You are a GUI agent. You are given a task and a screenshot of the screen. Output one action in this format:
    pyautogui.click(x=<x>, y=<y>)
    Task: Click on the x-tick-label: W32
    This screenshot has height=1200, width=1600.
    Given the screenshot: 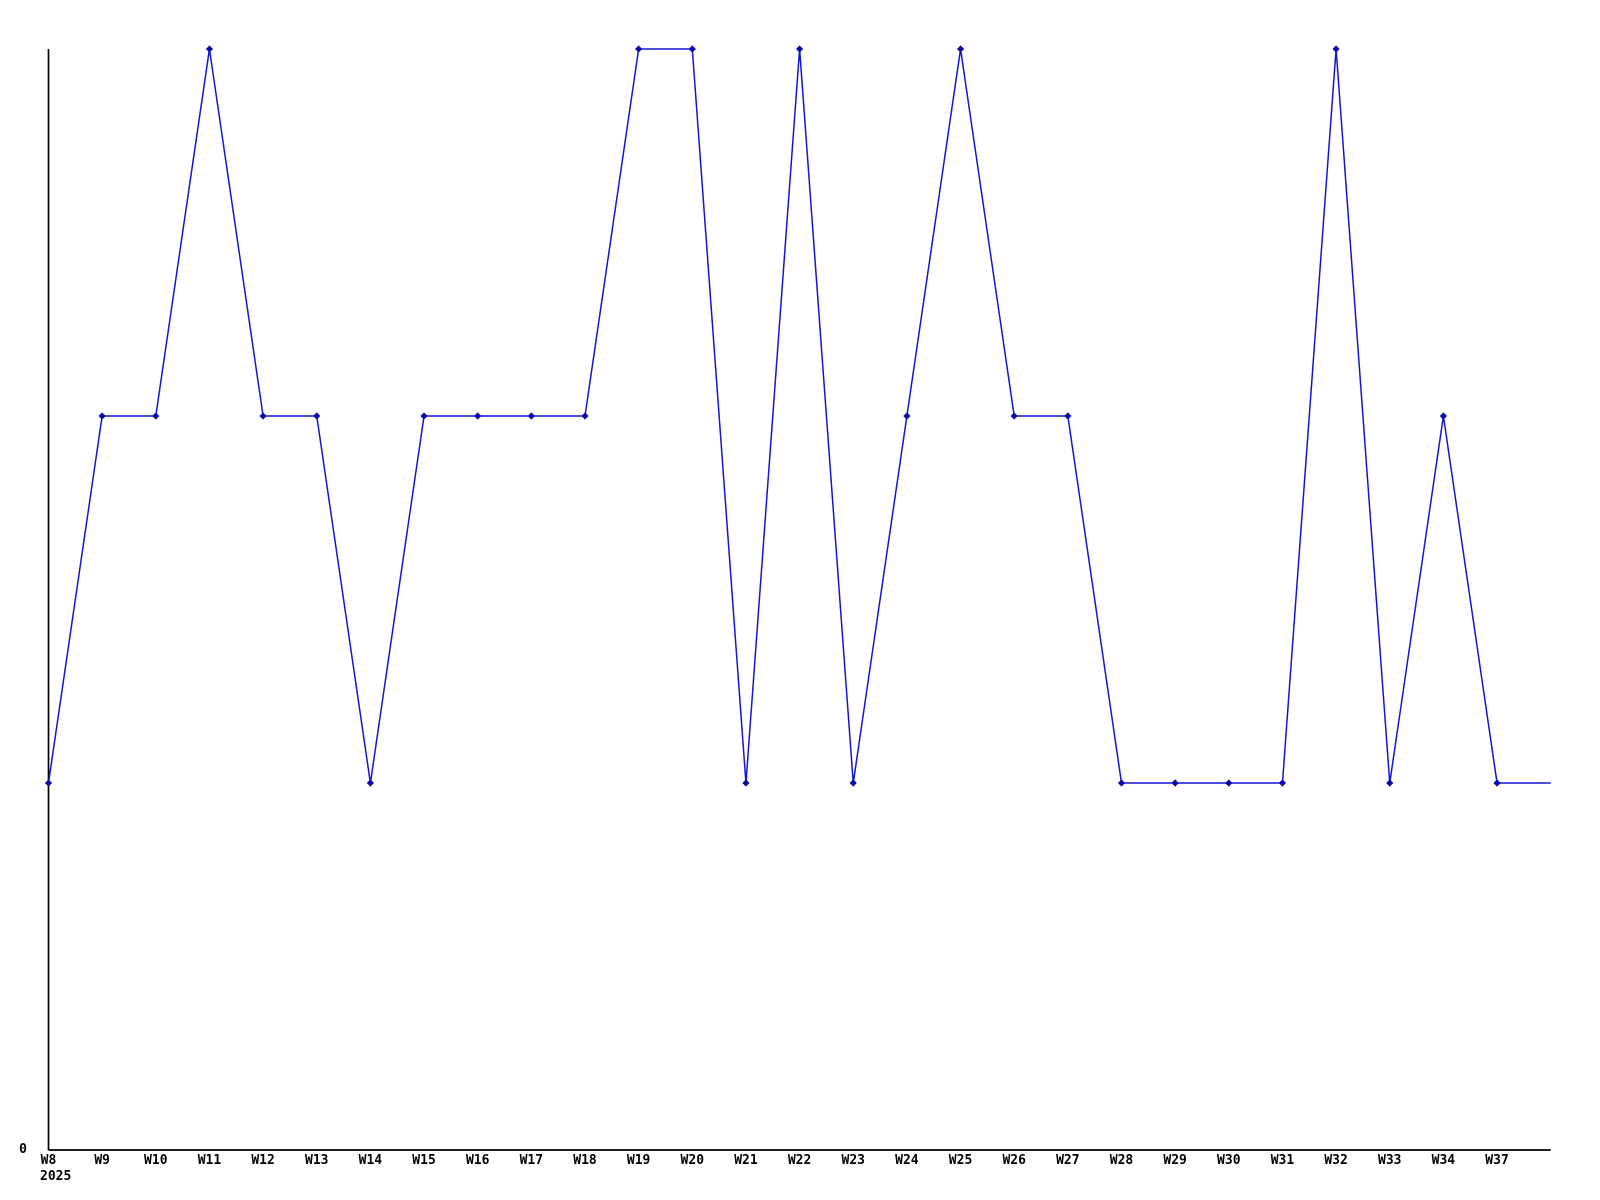 What is the action you would take?
    pyautogui.click(x=1335, y=1160)
    